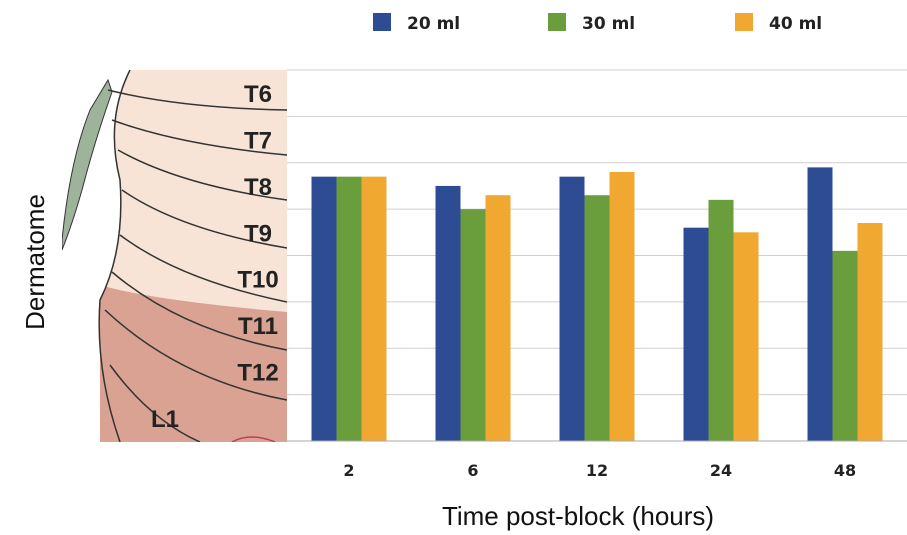  What do you see at coordinates (258, 141) in the screenshot?
I see `dermatome-label: T7` at bounding box center [258, 141].